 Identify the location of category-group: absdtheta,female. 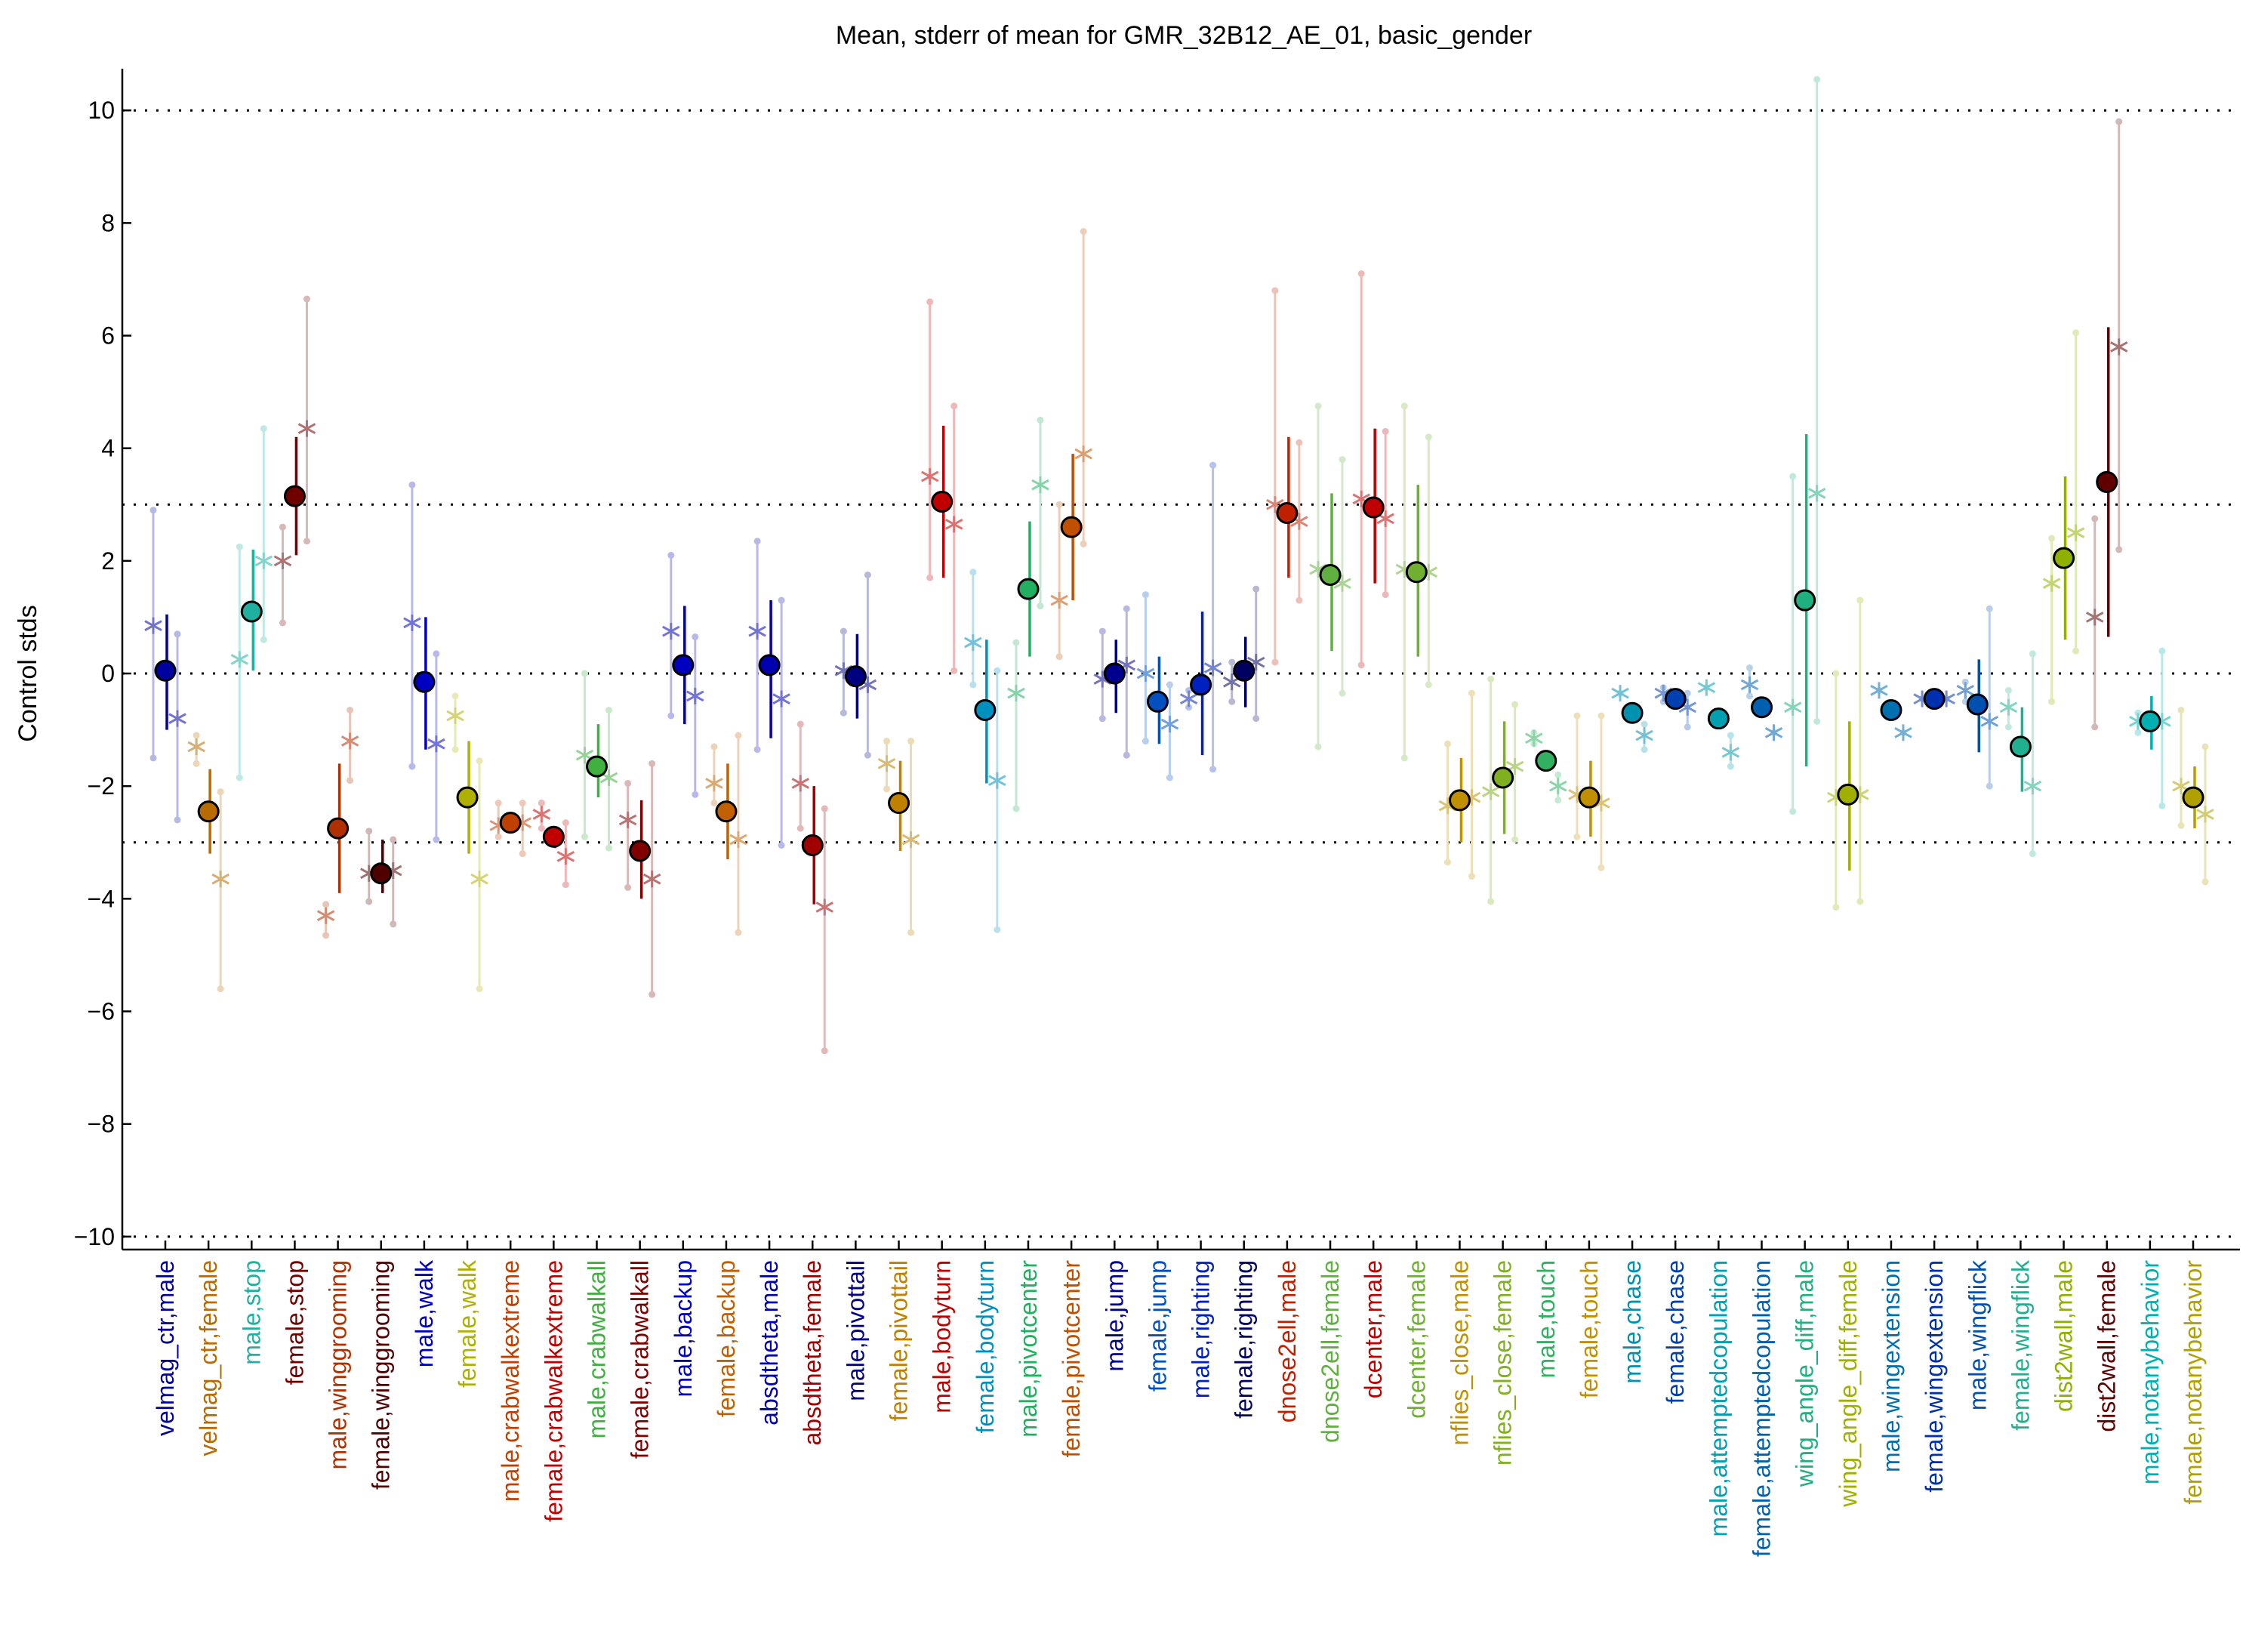
(812, 1083).